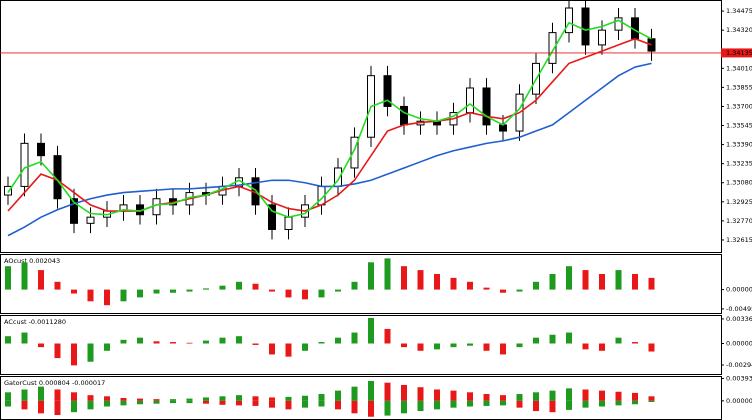  Describe the element at coordinates (739, 344) in the screenshot. I see `y-tick-label: 0.0000000` at that location.